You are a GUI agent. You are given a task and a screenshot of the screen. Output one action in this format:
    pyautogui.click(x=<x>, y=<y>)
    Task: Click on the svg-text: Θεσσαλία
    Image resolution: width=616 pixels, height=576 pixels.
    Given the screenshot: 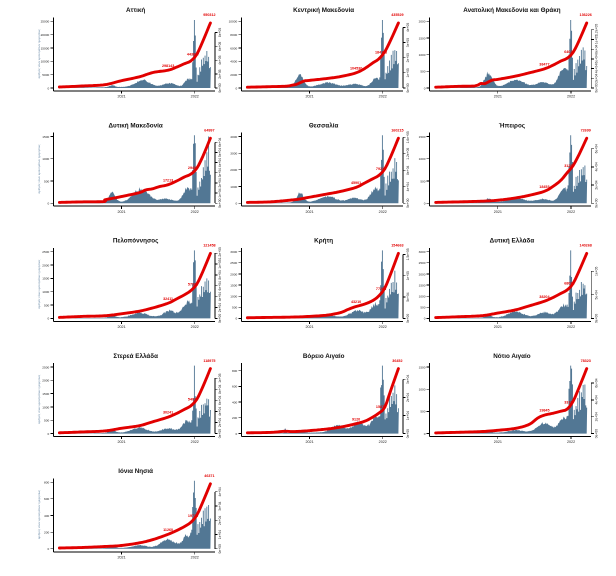 What is the action you would take?
    pyautogui.click(x=324, y=125)
    